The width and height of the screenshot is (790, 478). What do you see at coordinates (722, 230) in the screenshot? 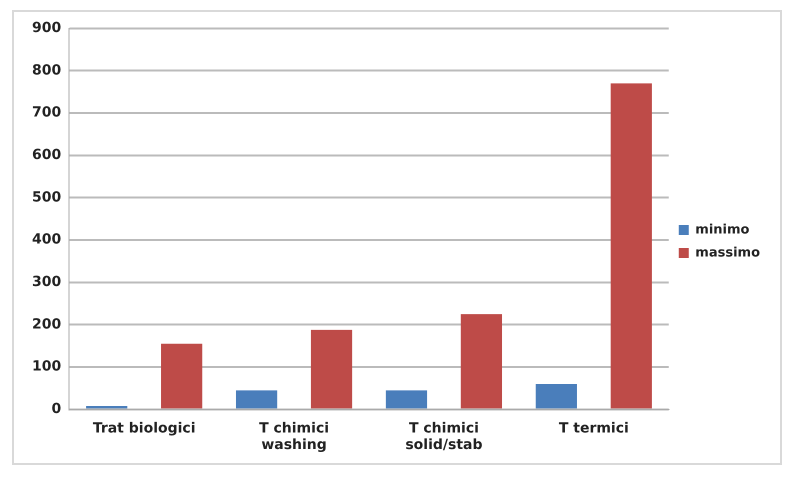
I see `legend-label: minimo` at bounding box center [722, 230].